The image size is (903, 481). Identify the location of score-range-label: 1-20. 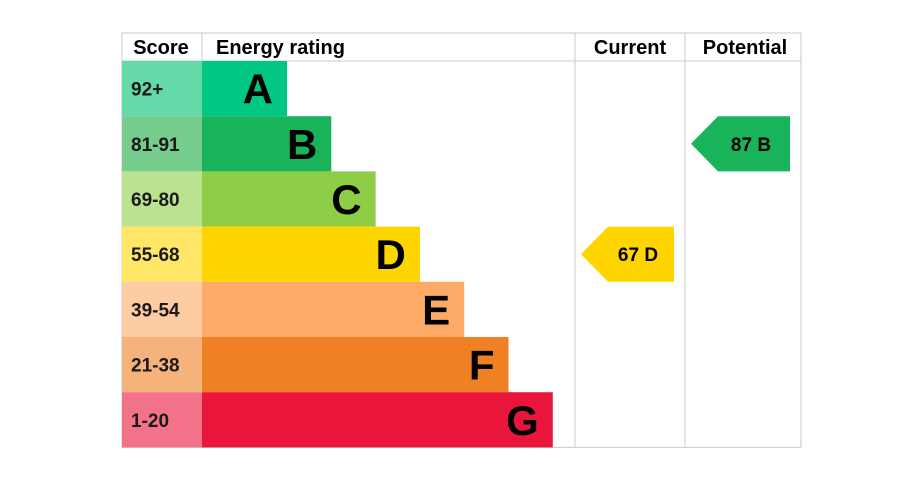
(150, 421).